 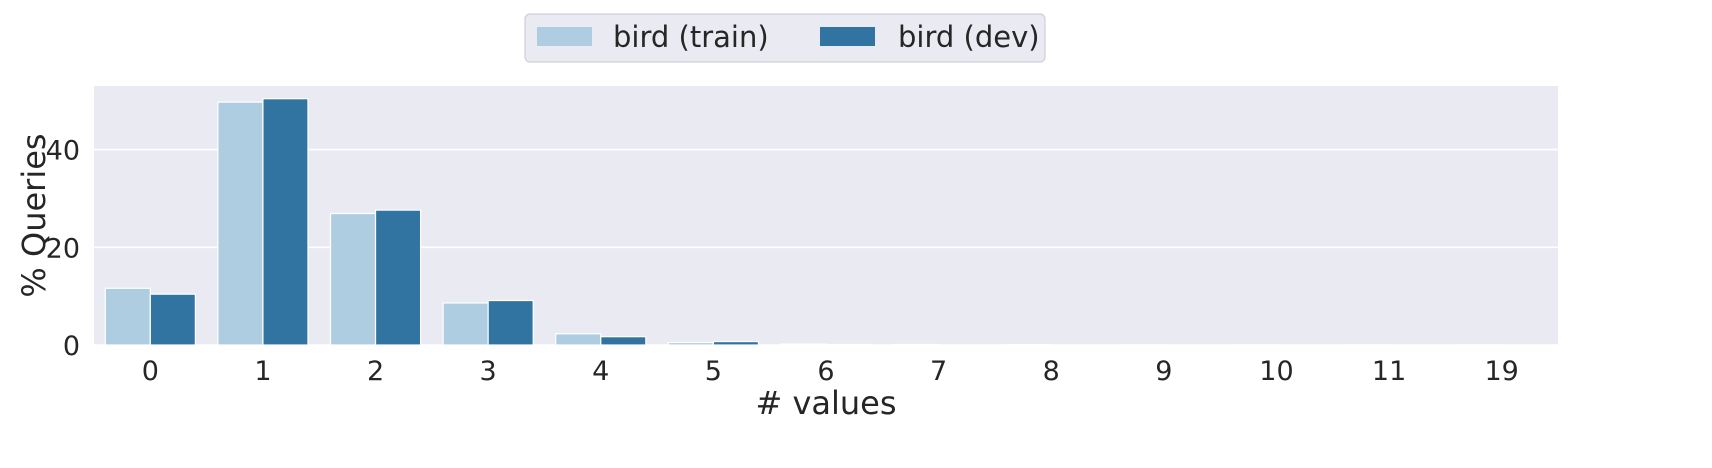 What do you see at coordinates (600, 371) in the screenshot?
I see `x-tick-label: 4` at bounding box center [600, 371].